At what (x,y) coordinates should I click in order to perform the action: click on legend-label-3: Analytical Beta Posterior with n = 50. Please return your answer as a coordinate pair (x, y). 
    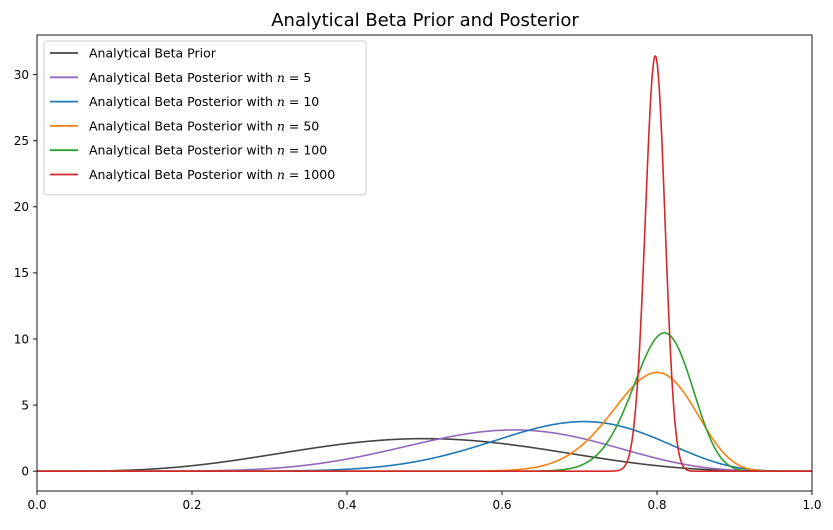
    Looking at the image, I should click on (204, 125).